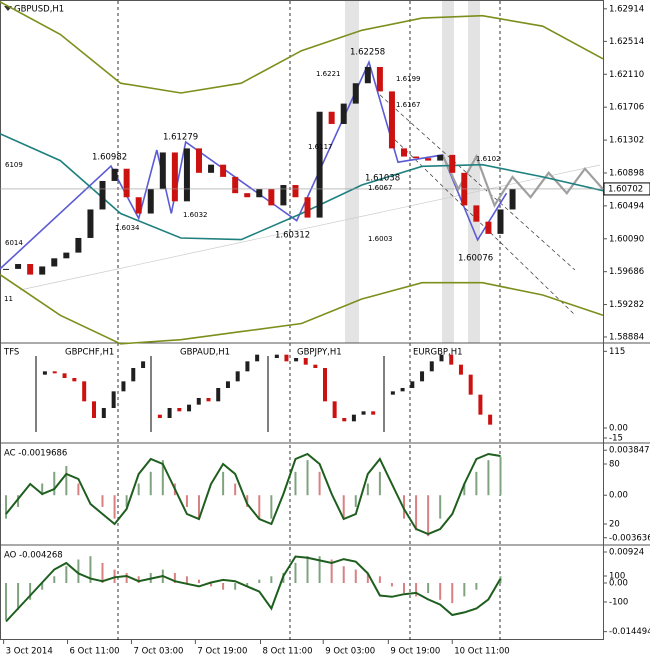 This screenshot has width=650, height=664. Describe the element at coordinates (287, 652) in the screenshot. I see `x-tick-label: 8 Oct 11:00` at that location.